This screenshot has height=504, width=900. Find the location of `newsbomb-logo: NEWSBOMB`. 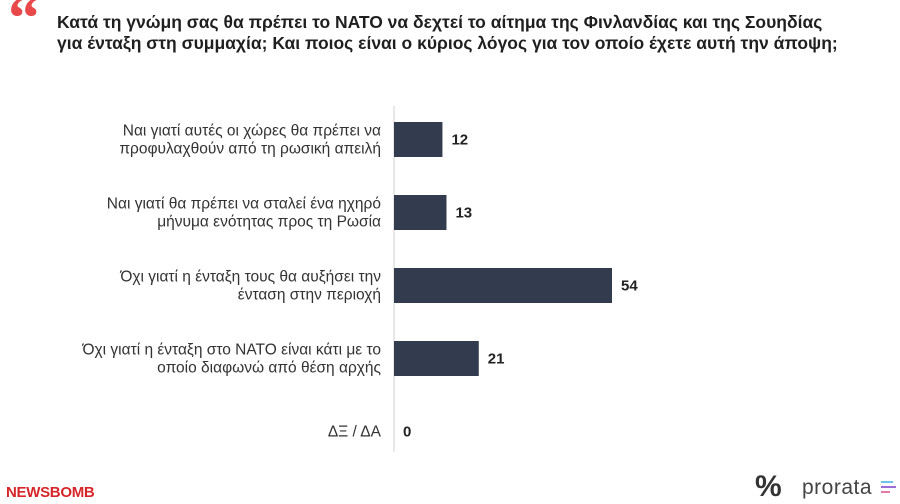

newsbomb-logo: NEWSBOMB is located at coordinates (50, 492).